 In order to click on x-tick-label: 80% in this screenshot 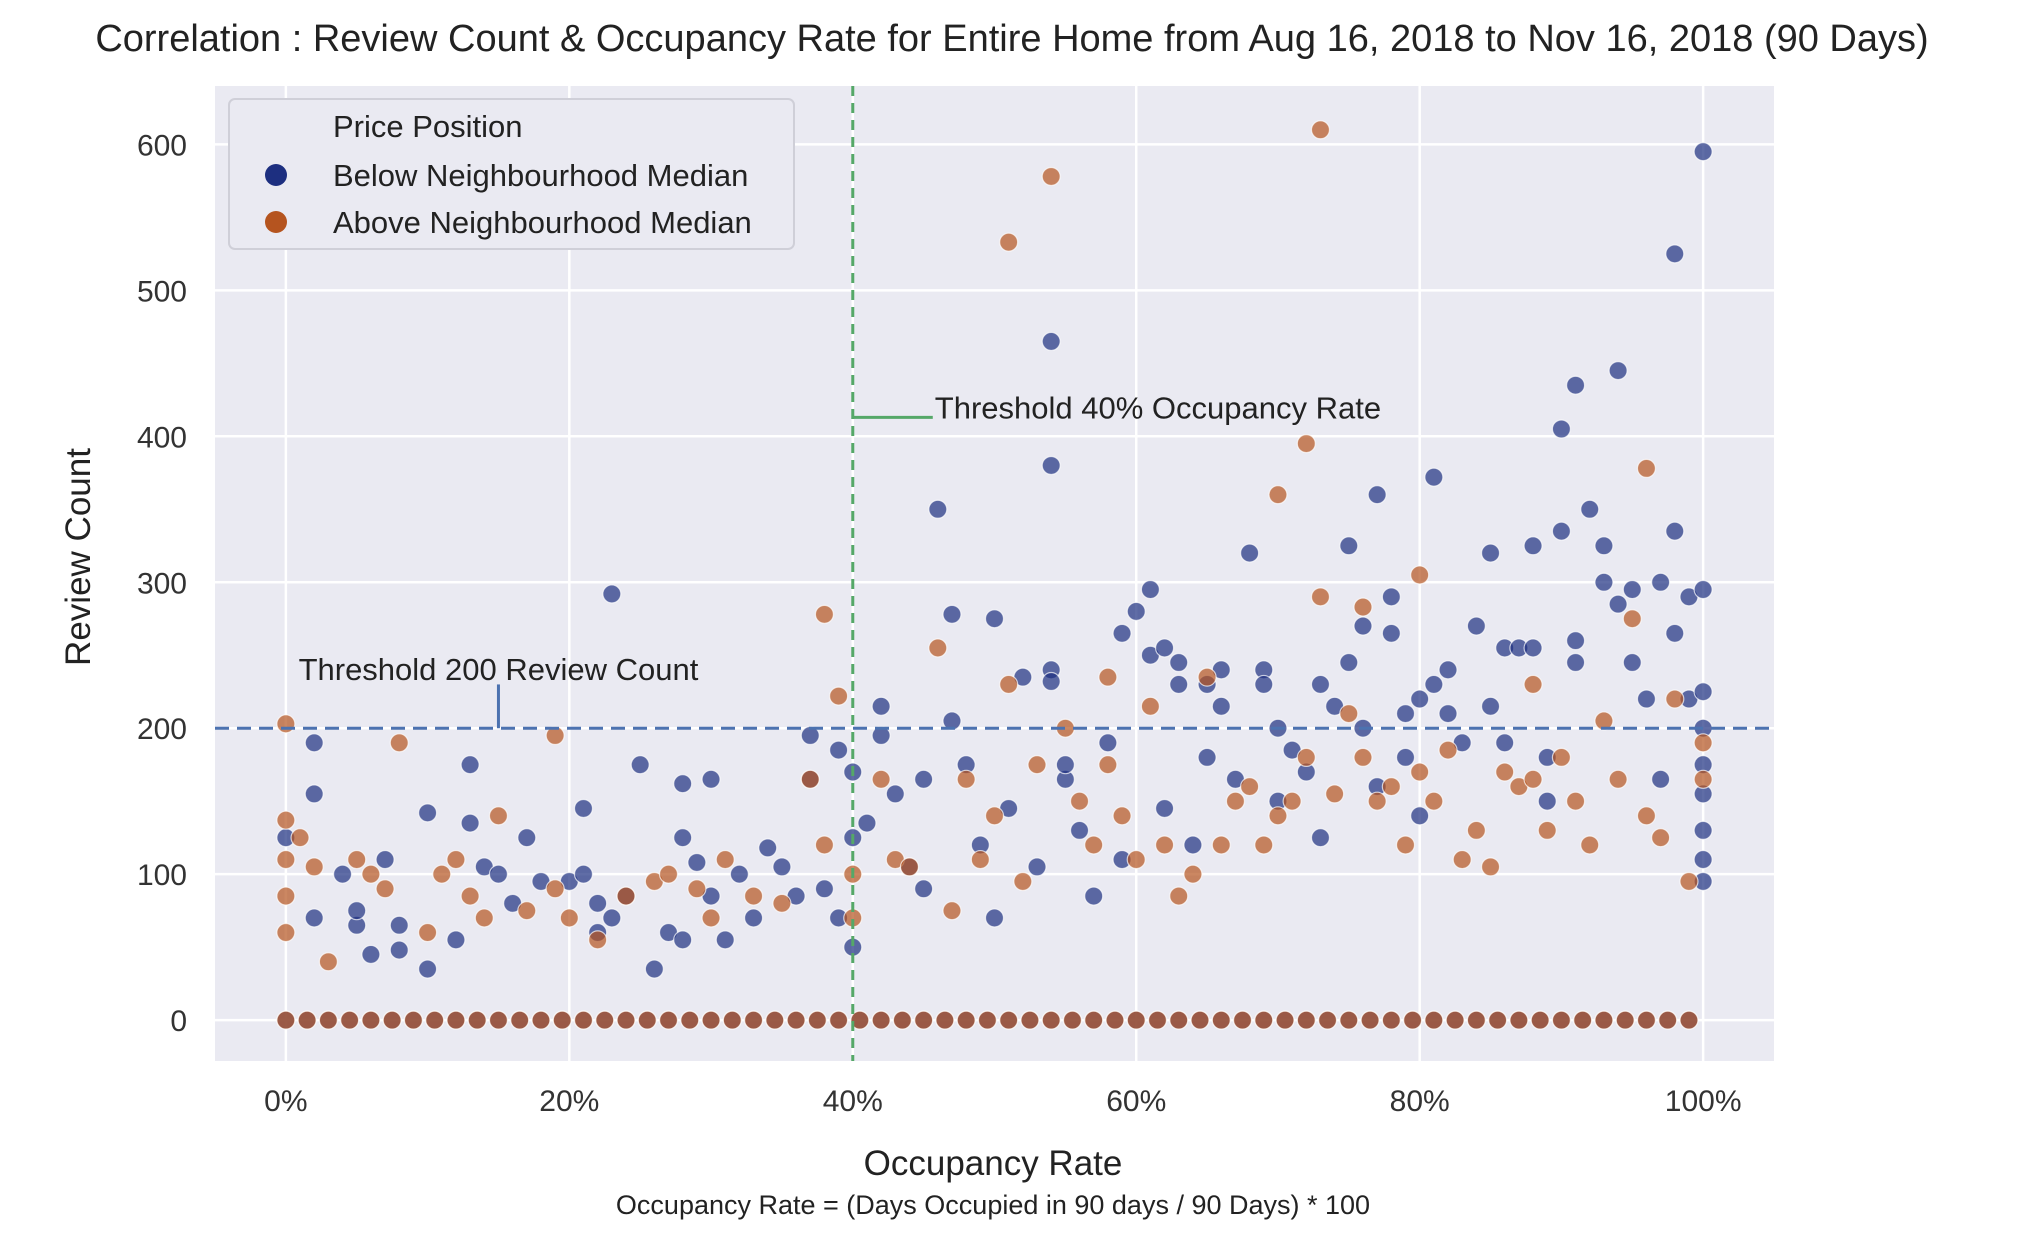, I will do `click(1420, 1101)`.